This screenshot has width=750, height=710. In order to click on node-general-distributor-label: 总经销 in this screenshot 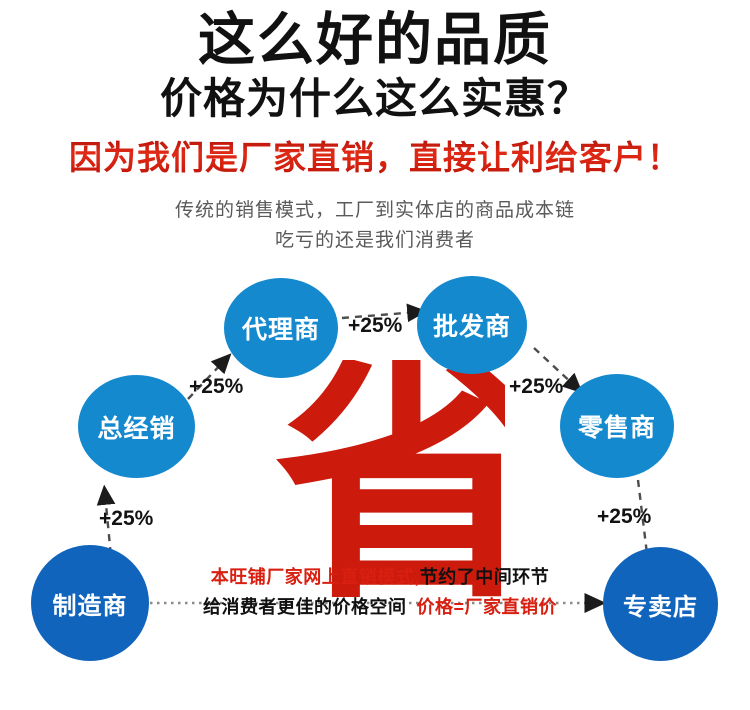, I will do `click(136, 428)`.